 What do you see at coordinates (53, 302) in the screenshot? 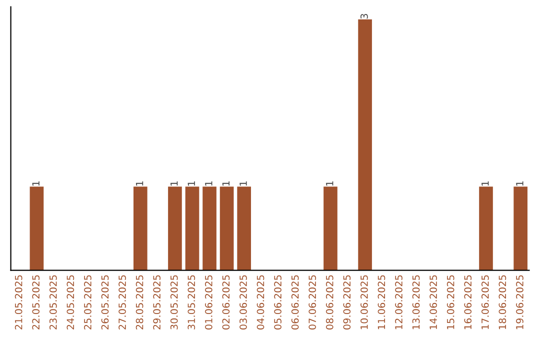
I see `x-tick-label: 23.05.2025` at bounding box center [53, 302].